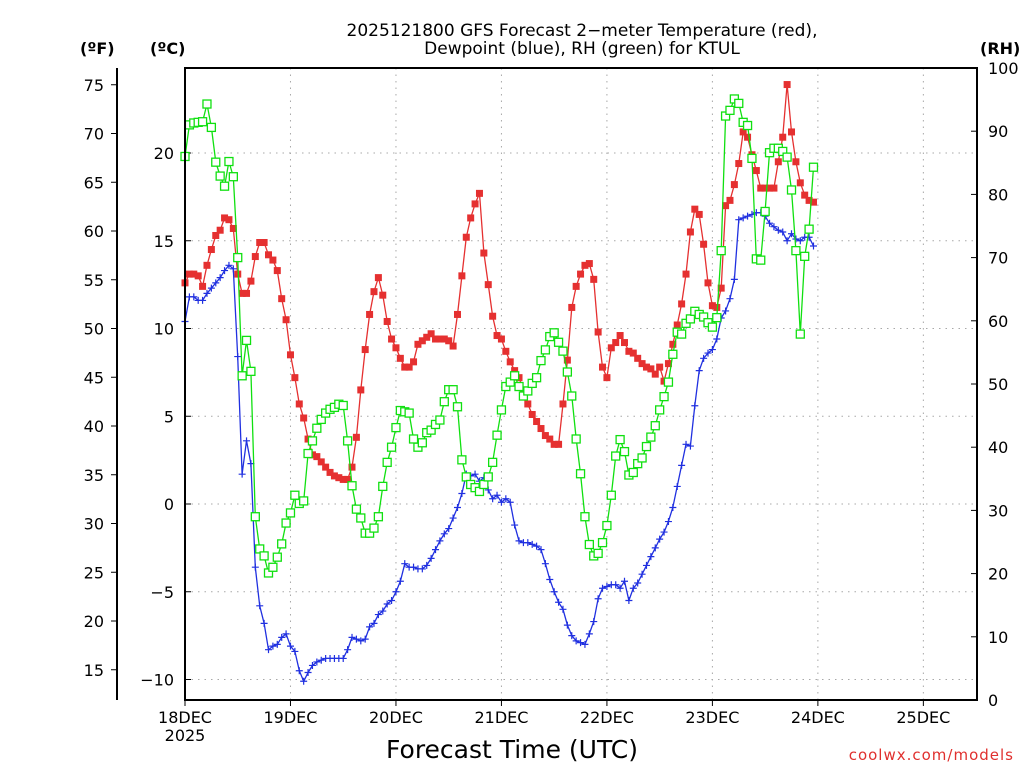 The image size is (1024, 768). What do you see at coordinates (998, 447) in the screenshot?
I see `rh-tick-label: 40` at bounding box center [998, 447].